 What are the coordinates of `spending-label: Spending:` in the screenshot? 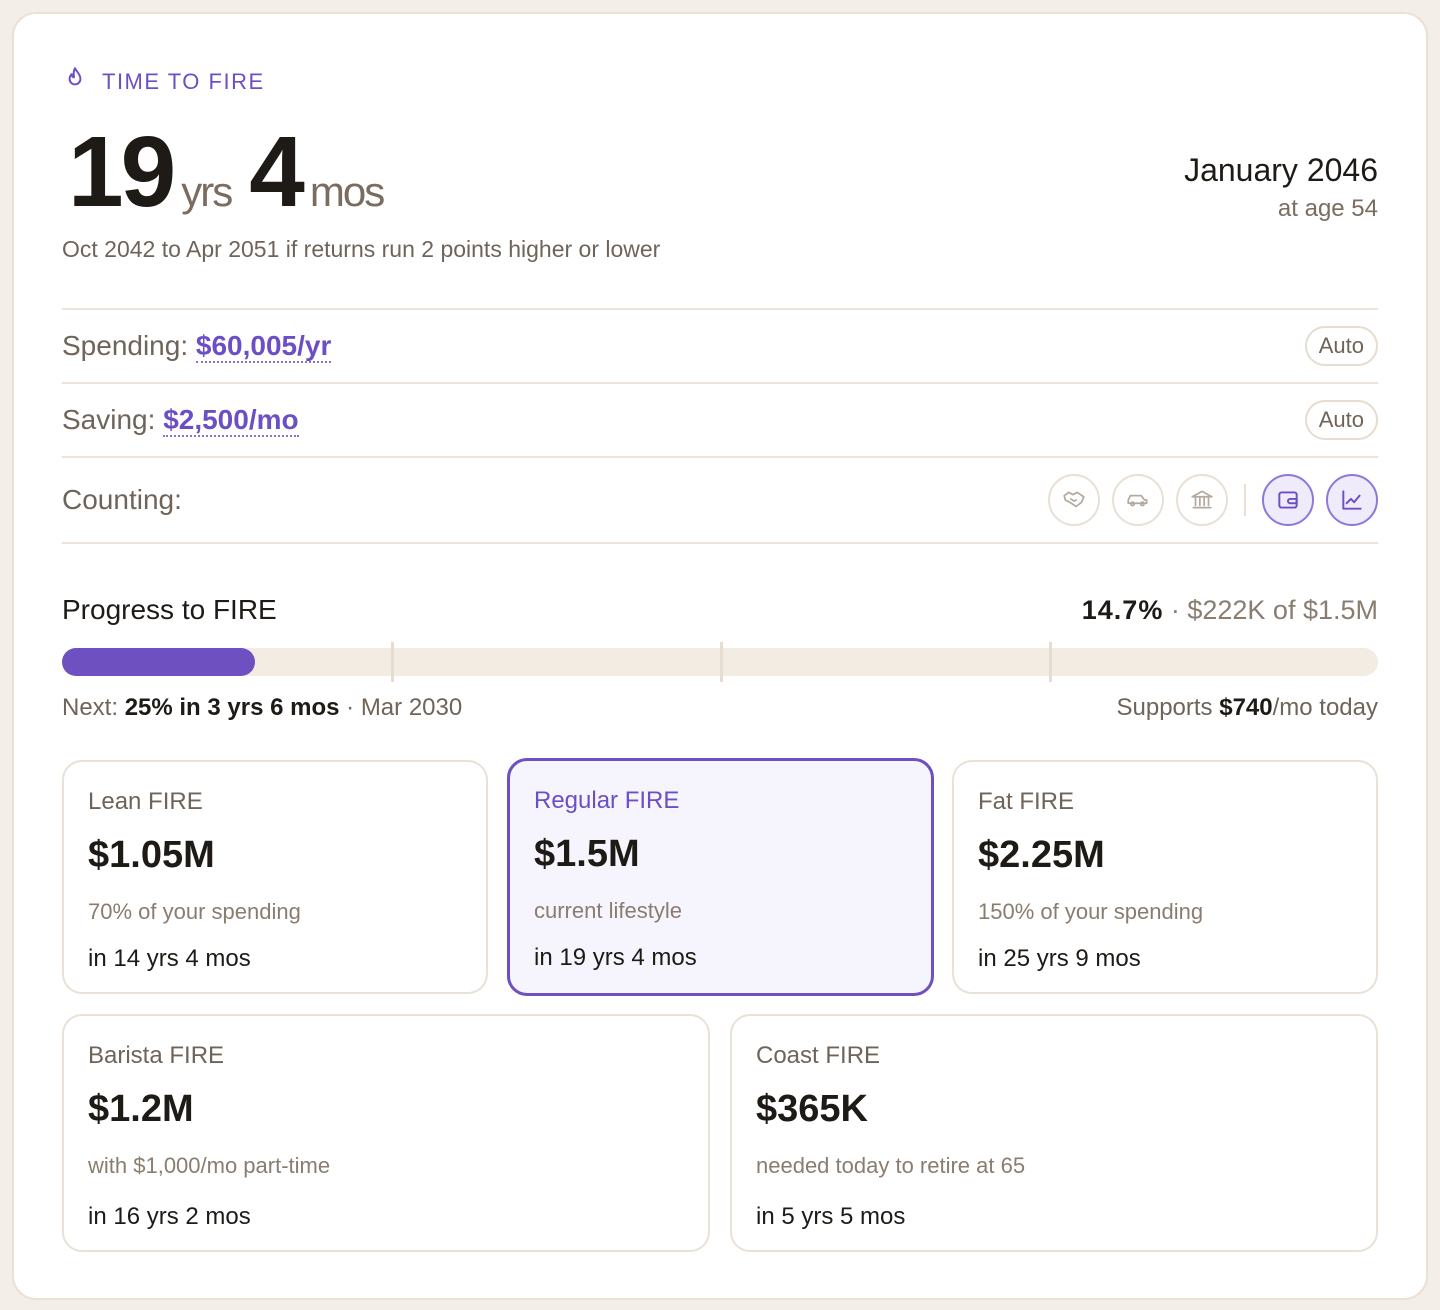 It's located at (125, 345).